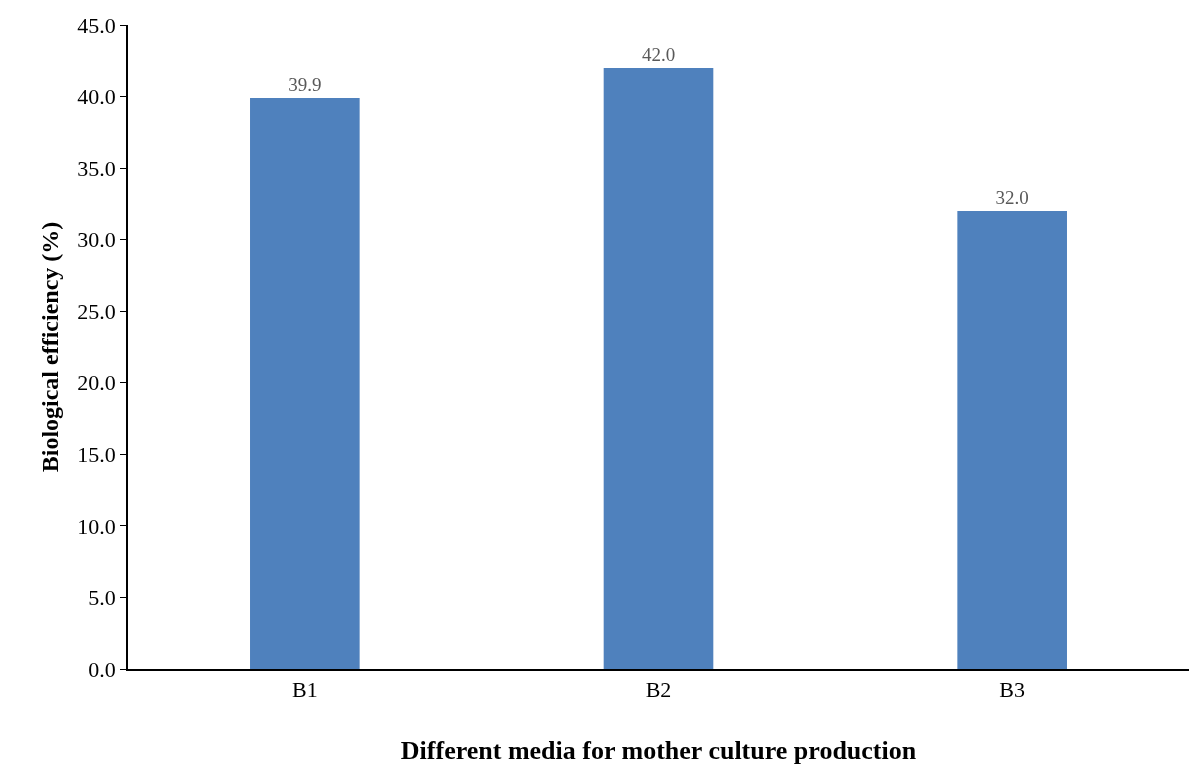 The width and height of the screenshot is (1189, 778). Describe the element at coordinates (96, 240) in the screenshot. I see `y-tick-label: 30.0` at that location.